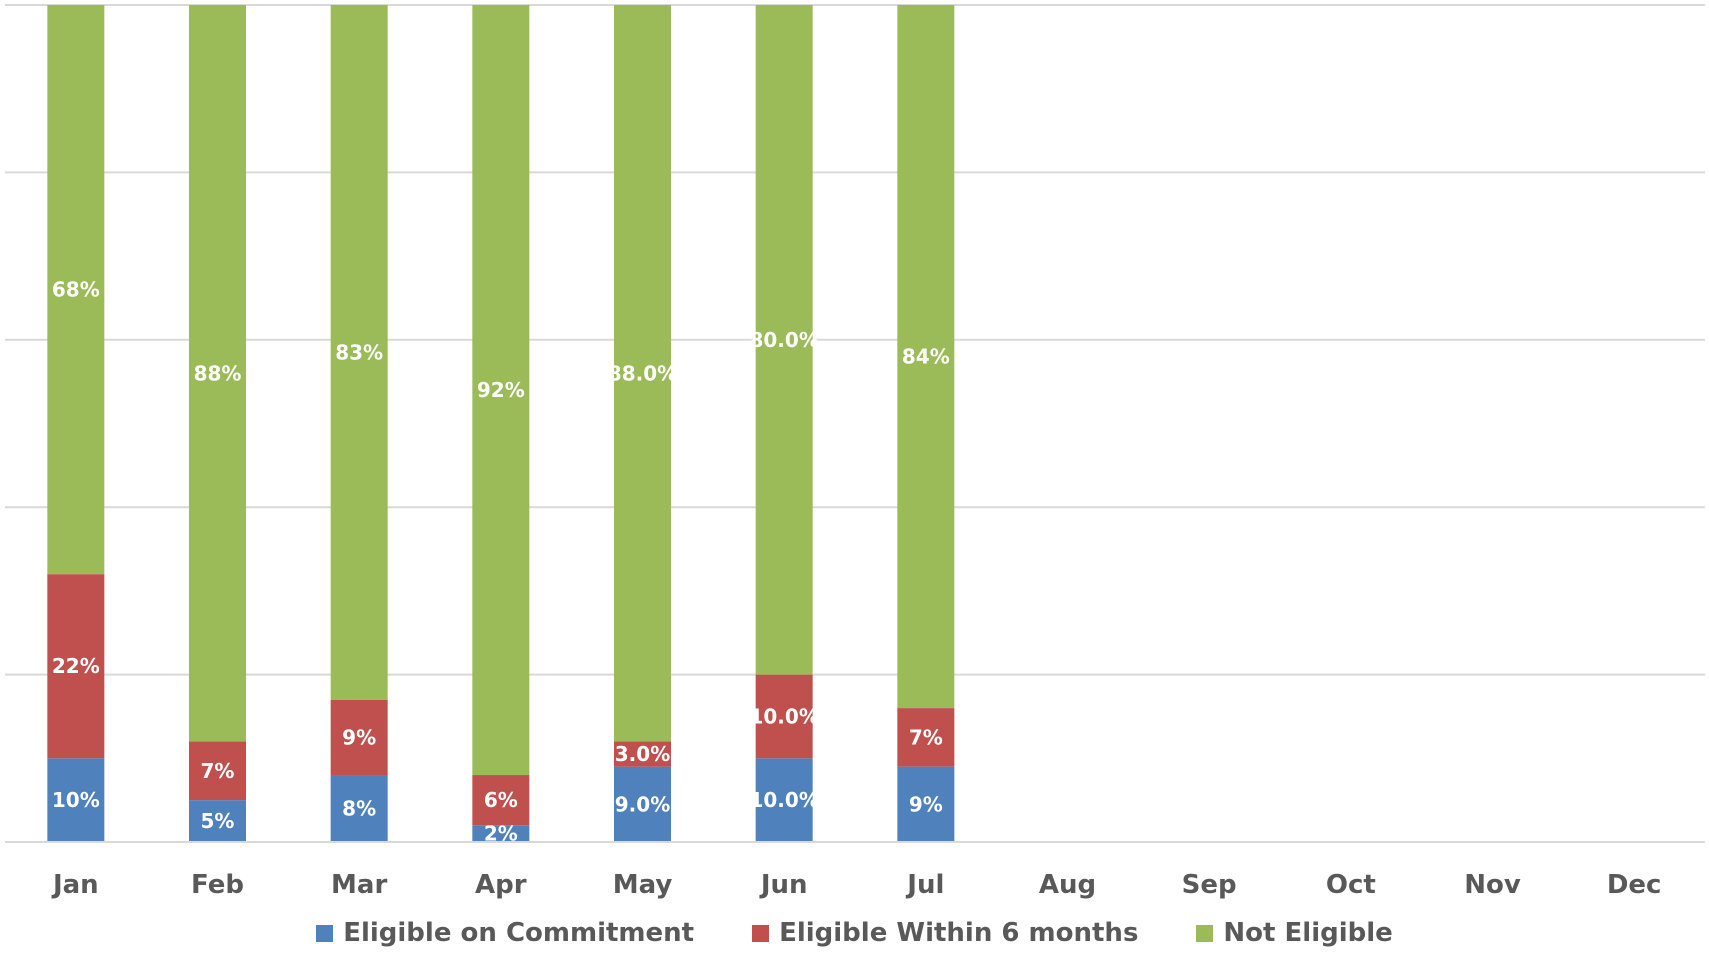  I want to click on data-label: 84%, so click(926, 357).